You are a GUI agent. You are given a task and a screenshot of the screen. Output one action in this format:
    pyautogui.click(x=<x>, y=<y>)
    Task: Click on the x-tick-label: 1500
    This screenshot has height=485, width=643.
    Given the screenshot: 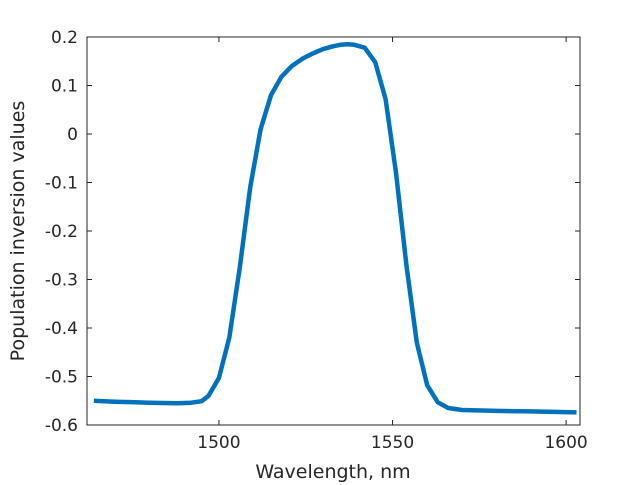 What is the action you would take?
    pyautogui.click(x=218, y=443)
    